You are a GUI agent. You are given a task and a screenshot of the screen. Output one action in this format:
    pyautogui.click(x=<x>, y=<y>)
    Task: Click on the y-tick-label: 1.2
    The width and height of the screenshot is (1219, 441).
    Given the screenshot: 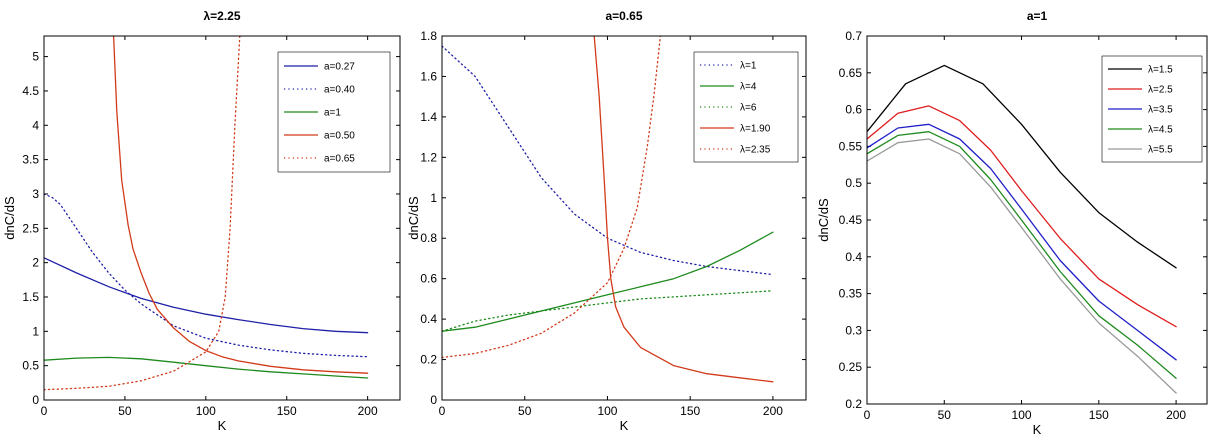 What is the action you would take?
    pyautogui.click(x=428, y=157)
    